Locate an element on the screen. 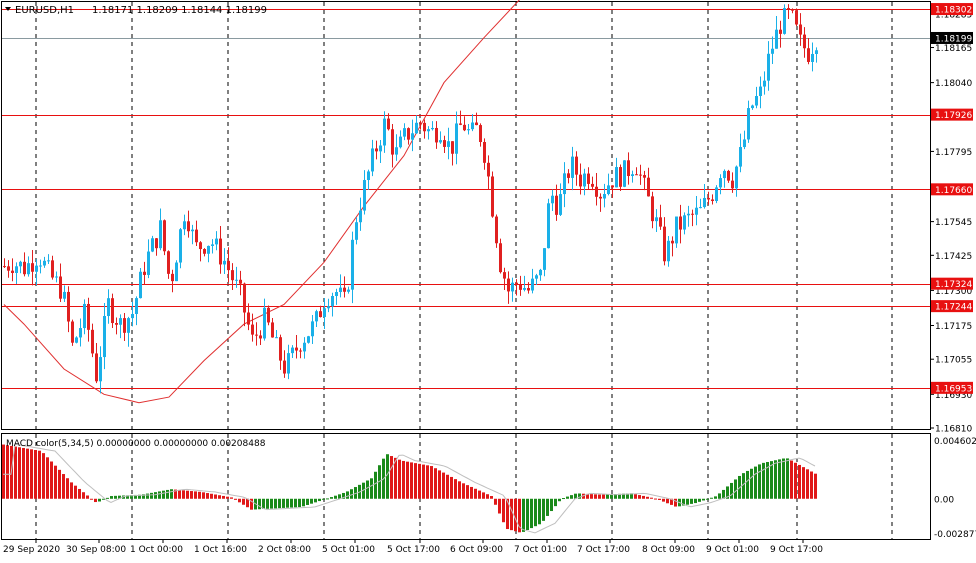 This screenshot has width=976, height=563. time-label: 30 Sep 08:00 is located at coordinates (96, 550).